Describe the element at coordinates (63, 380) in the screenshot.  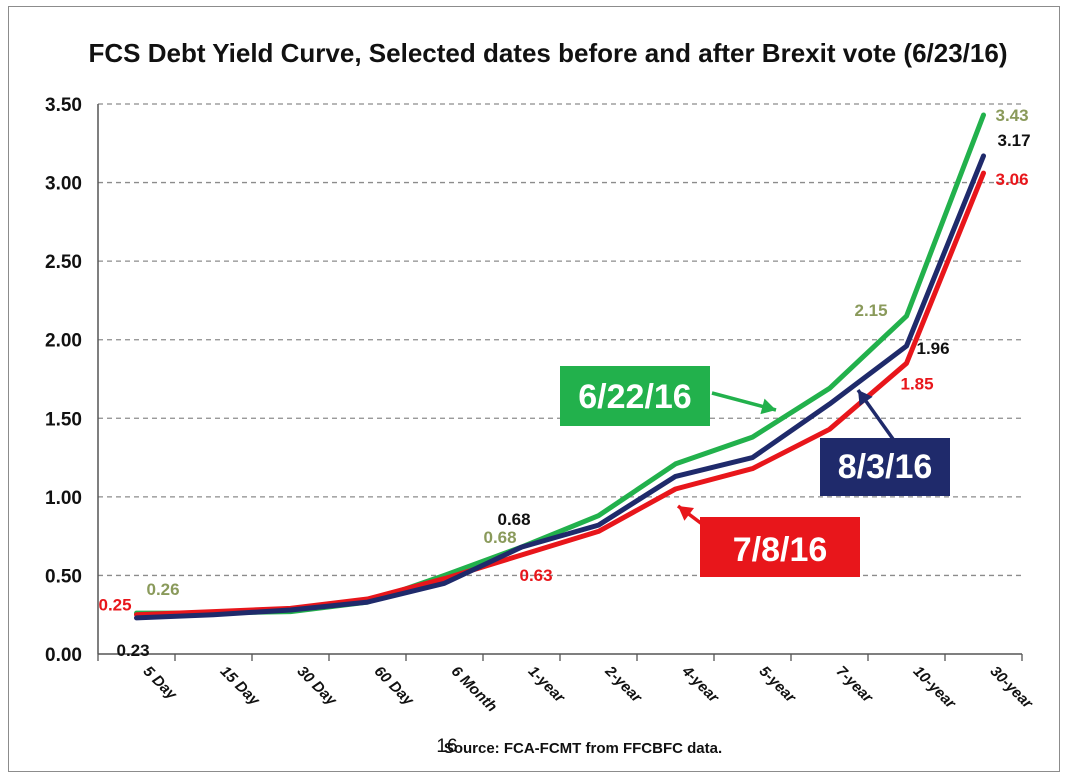
I see `y-axis-ticks: 0.00 0.50 1.00 1.50 2.00 2.50 3.00 3.50` at that location.